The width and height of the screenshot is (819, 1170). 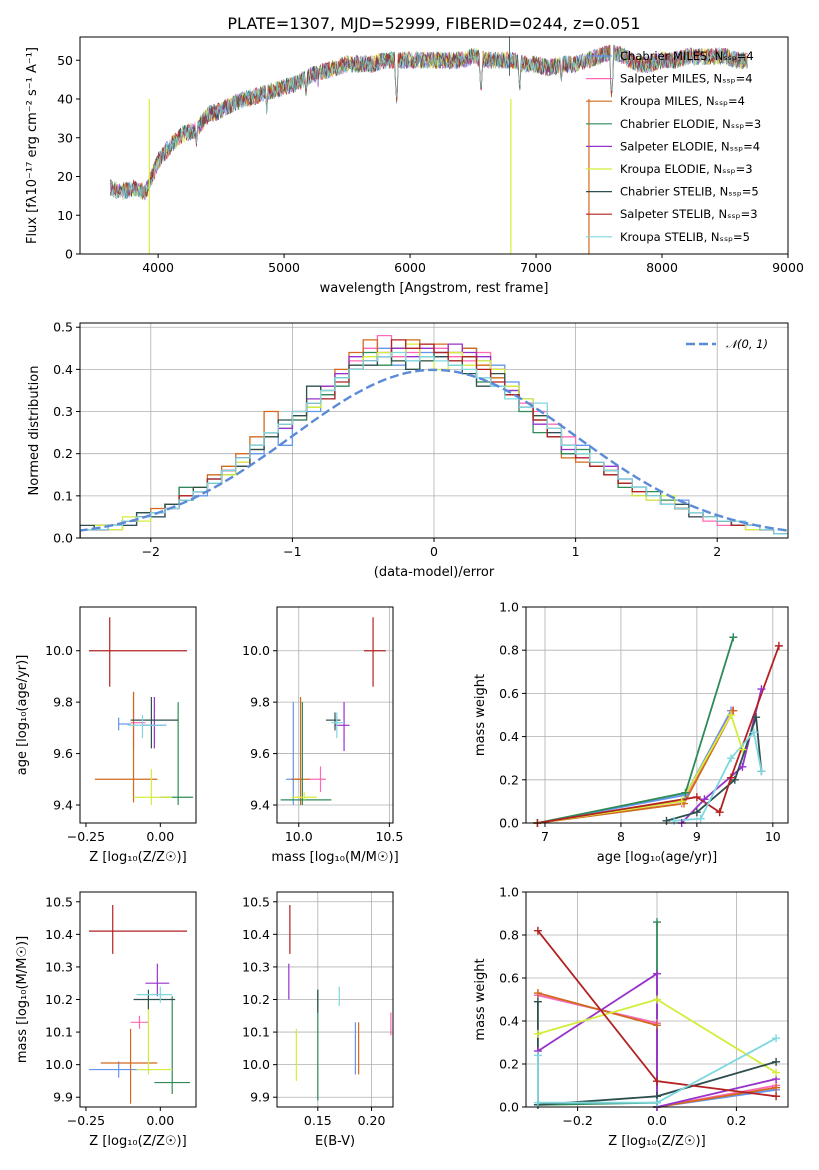 What do you see at coordinates (158, 267) in the screenshot?
I see `x-tick-label: 4000` at bounding box center [158, 267].